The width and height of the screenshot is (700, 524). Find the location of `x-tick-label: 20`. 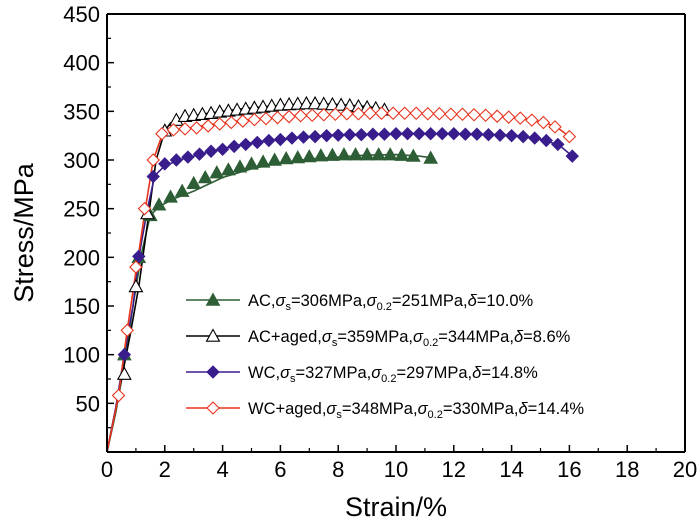

x-tick-label: 20 is located at coordinates (685, 469).